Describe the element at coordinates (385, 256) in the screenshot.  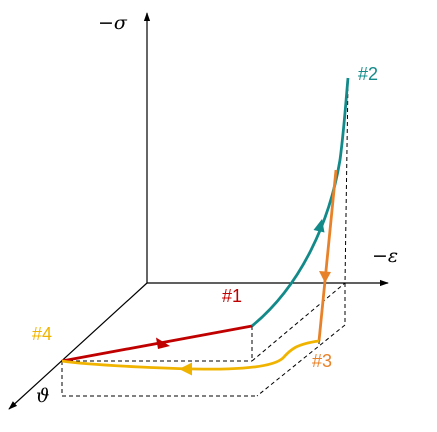
I see `epsilon-axis-label: −ε` at that location.